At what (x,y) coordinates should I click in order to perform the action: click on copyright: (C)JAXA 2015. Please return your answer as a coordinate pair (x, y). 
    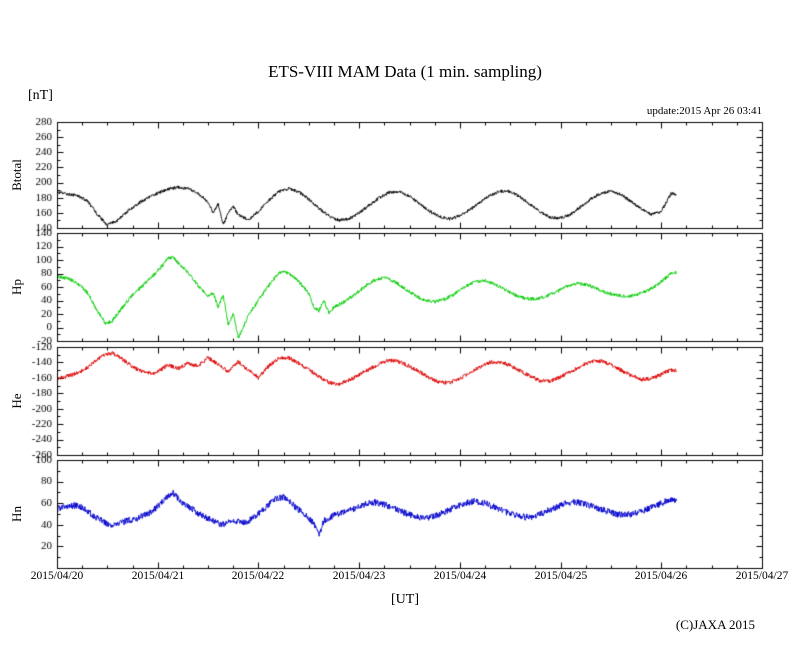
    Looking at the image, I should click on (715, 624).